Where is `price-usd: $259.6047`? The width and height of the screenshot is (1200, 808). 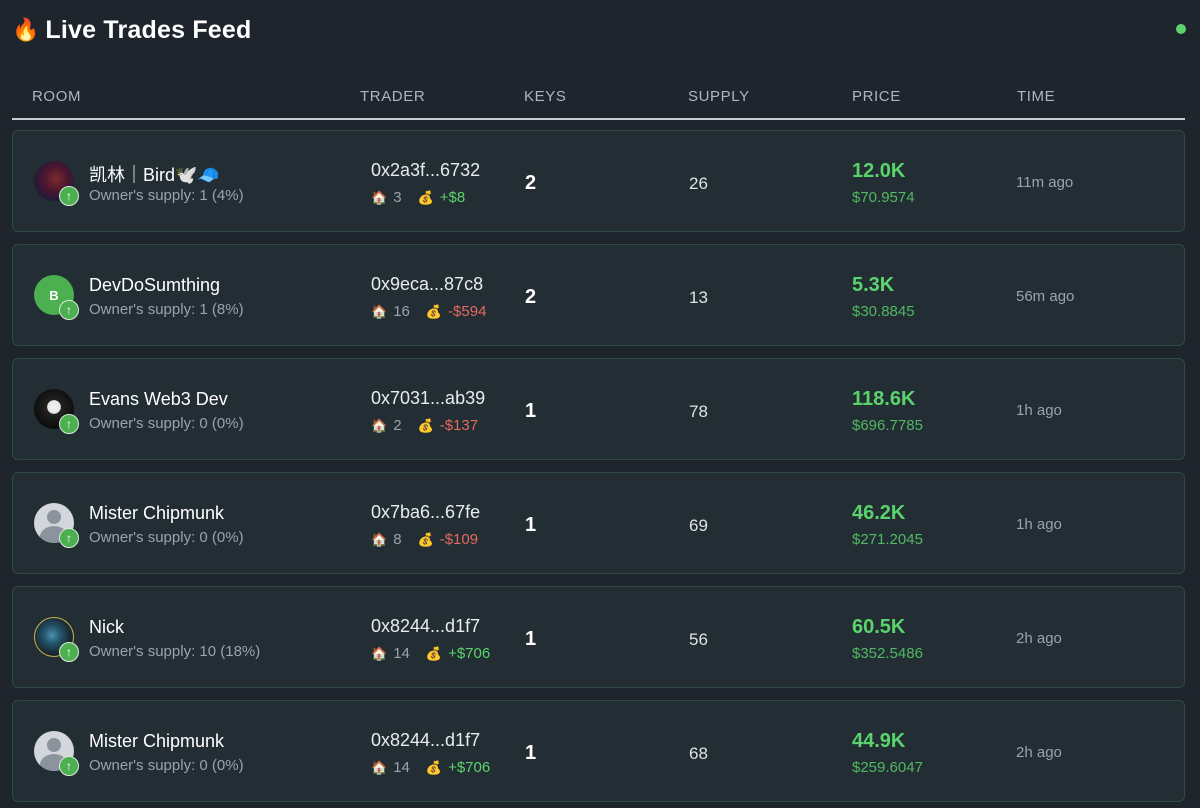
price-usd: $259.6047 is located at coordinates (887, 767).